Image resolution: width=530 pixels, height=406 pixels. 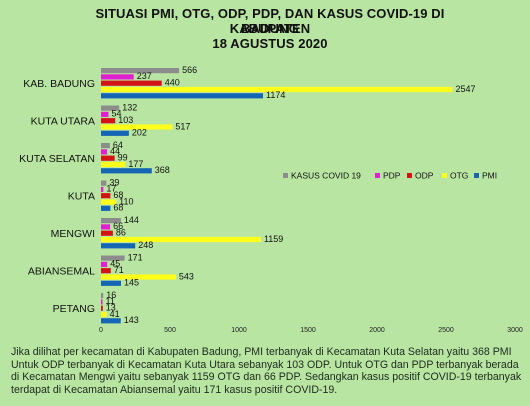 What do you see at coordinates (308, 330) in the screenshot?
I see `x-tick-label: 1500` at bounding box center [308, 330].